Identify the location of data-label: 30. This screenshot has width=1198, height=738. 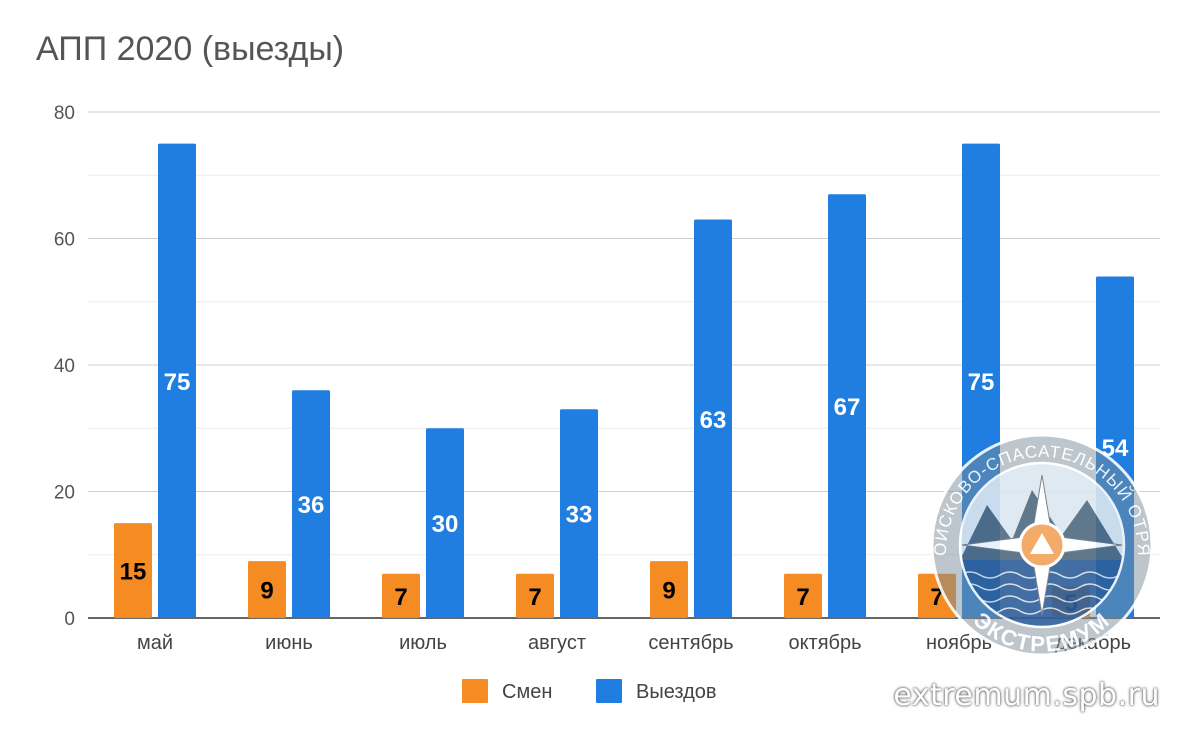
(445, 524).